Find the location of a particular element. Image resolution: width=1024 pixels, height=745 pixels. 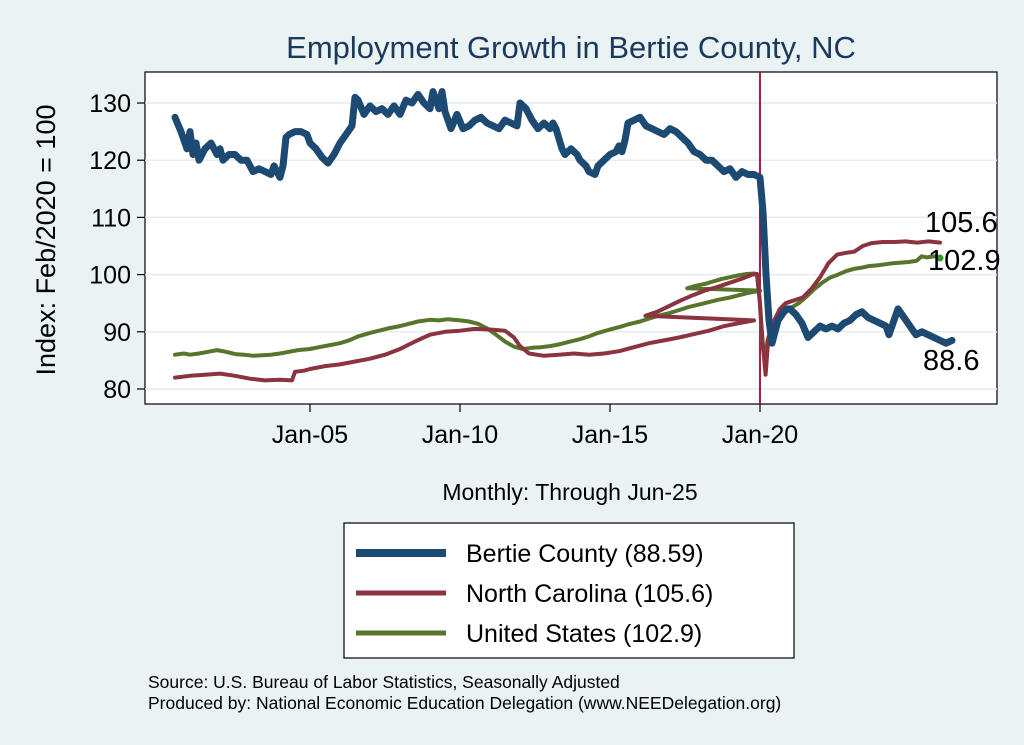

us-endpoint-marker is located at coordinates (940, 258).